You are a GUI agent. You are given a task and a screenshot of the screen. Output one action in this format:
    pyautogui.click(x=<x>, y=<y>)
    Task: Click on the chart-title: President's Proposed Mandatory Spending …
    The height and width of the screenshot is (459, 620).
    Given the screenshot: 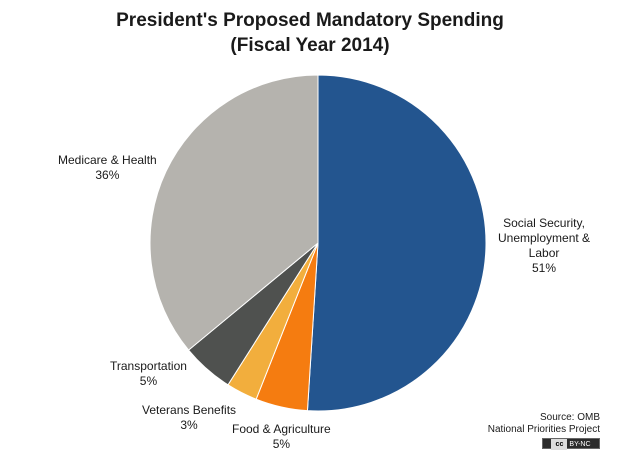 What is the action you would take?
    pyautogui.click(x=310, y=33)
    